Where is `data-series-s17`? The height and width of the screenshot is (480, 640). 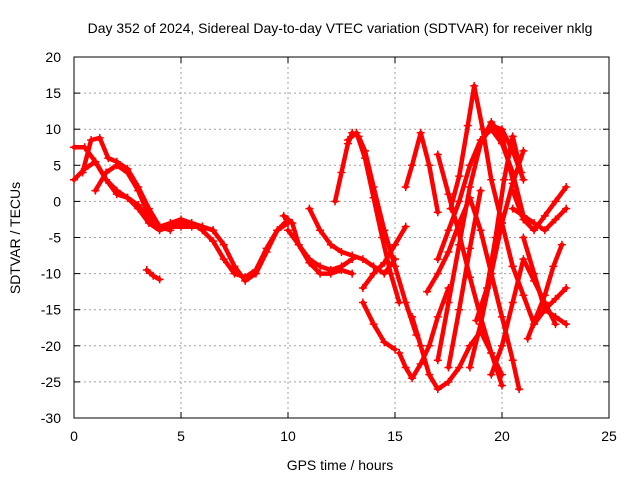 data-series-s17 is located at coordinates (424, 333).